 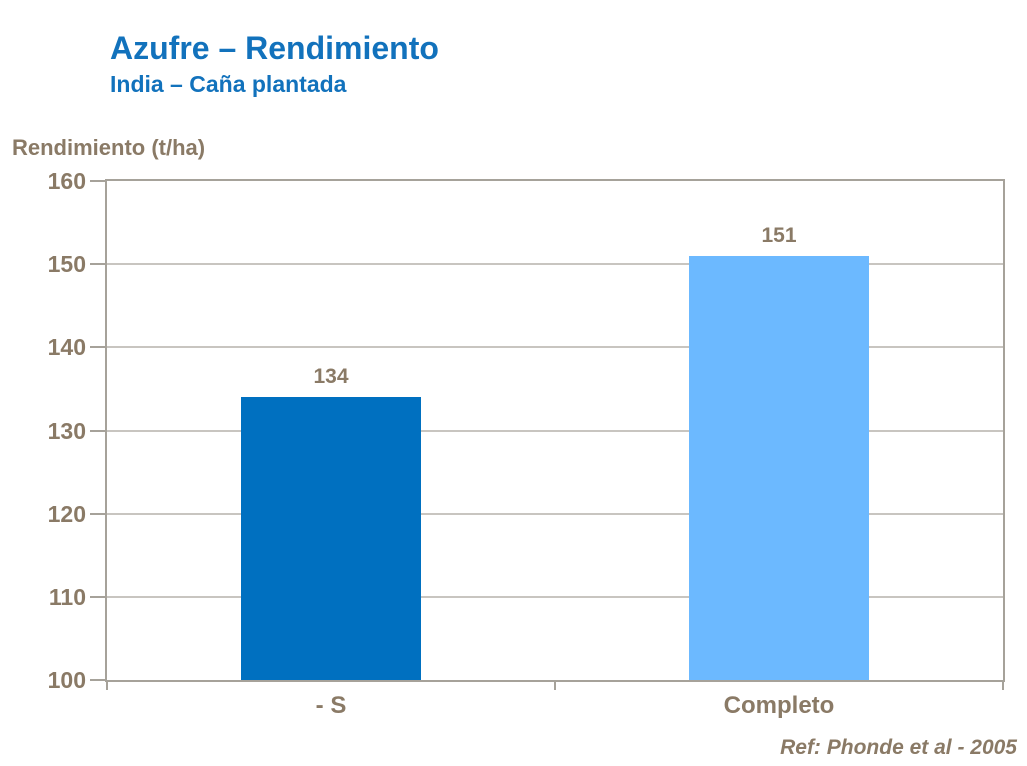 I want to click on y-tick-label: 130, so click(x=66, y=430).